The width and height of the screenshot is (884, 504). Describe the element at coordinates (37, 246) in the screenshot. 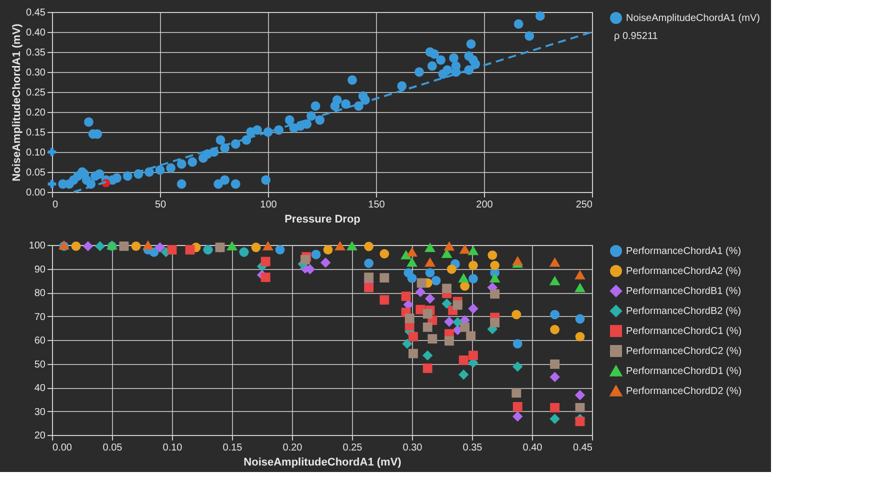

I see `y-tick-label: 100` at that location.